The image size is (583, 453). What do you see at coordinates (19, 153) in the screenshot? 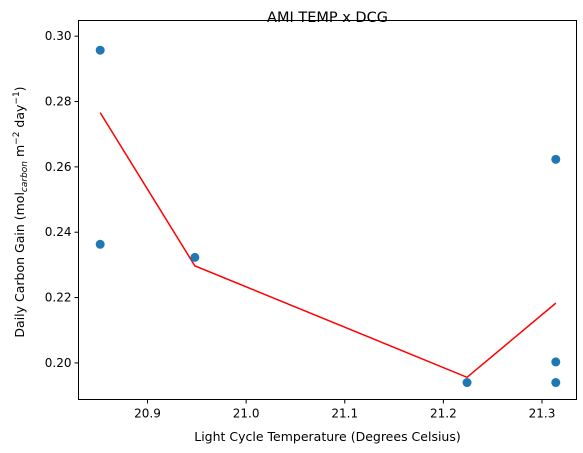
I see `y-axis-label-part: m` at bounding box center [19, 153].